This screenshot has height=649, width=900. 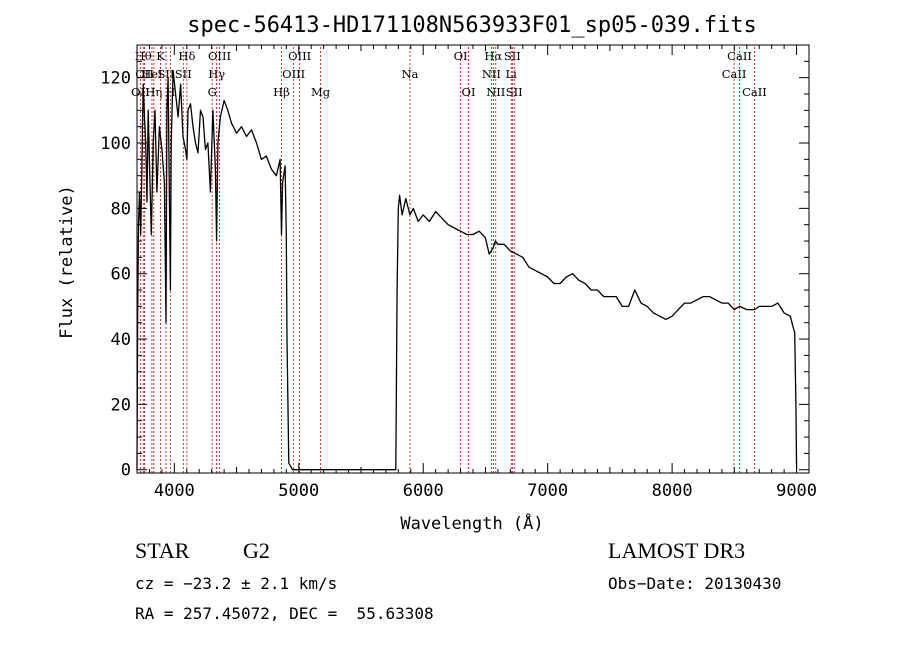 I want to click on y-tick-label: 100, so click(x=115, y=144).